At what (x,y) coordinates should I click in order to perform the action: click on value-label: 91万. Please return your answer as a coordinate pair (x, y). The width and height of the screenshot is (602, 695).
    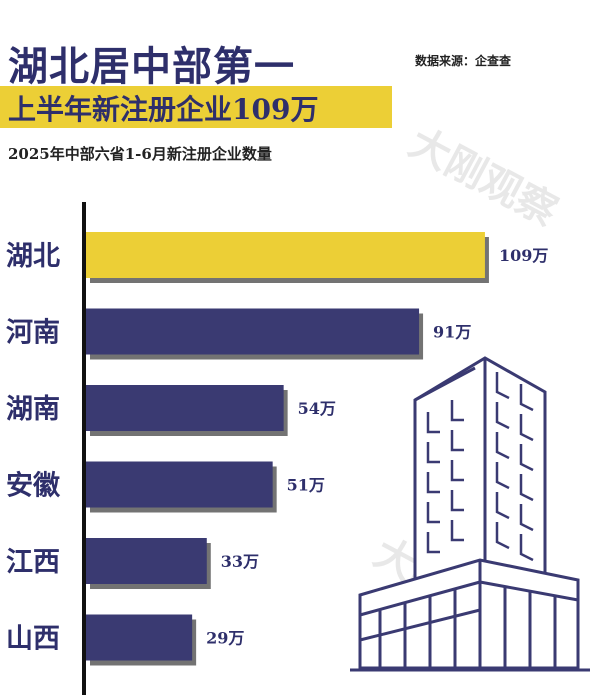
    Looking at the image, I should click on (452, 332).